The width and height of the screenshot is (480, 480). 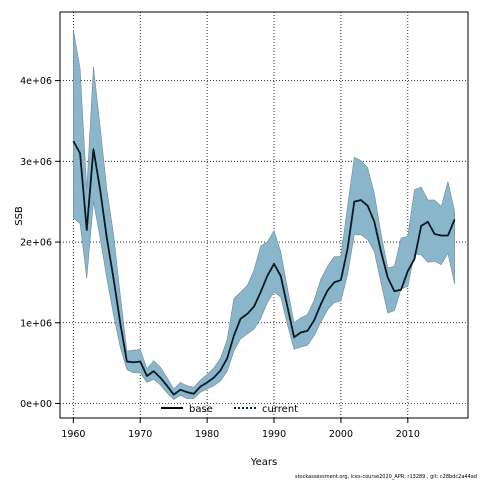 I want to click on x-tick-label: 1980, so click(x=207, y=434).